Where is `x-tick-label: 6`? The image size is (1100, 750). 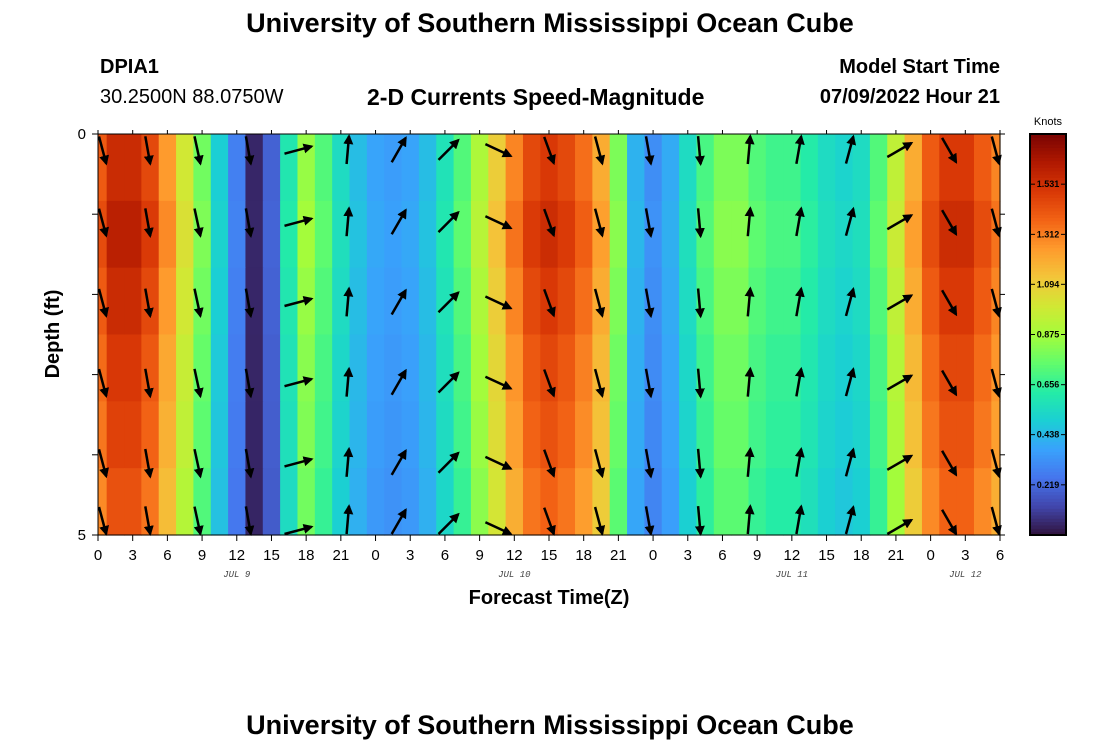 x-tick-label: 6 is located at coordinates (722, 555).